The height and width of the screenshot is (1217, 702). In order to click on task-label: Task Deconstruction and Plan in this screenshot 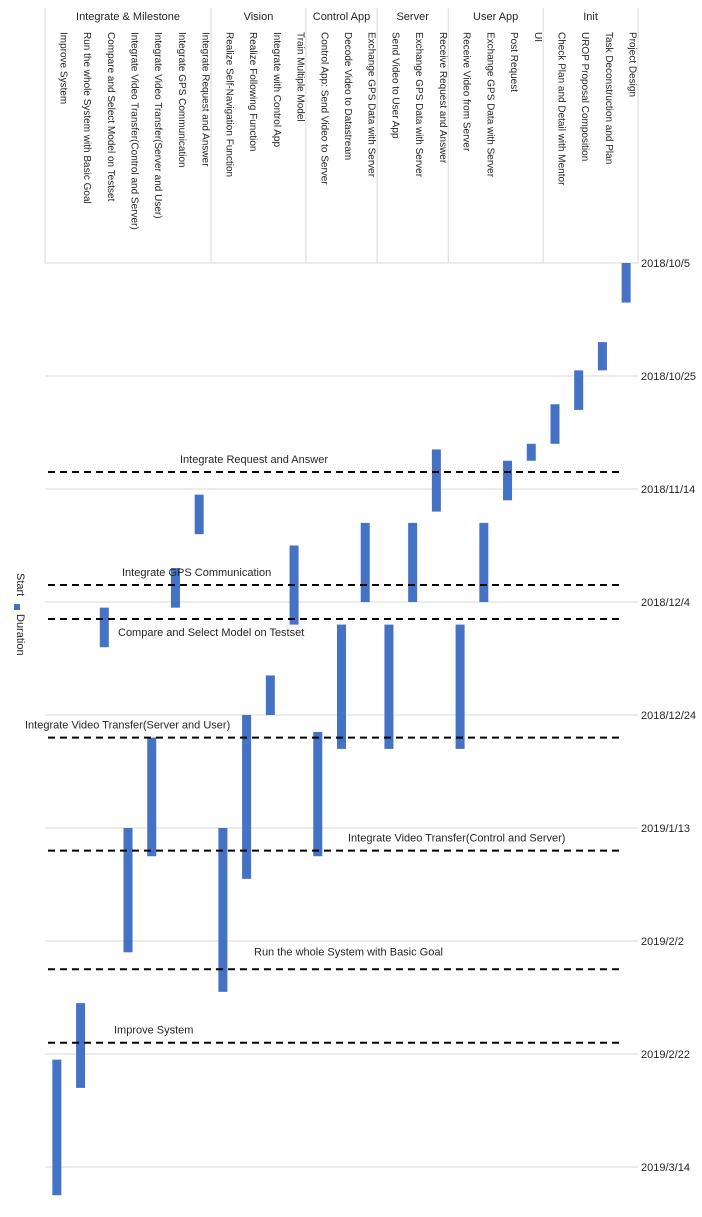, I will do `click(608, 98)`.